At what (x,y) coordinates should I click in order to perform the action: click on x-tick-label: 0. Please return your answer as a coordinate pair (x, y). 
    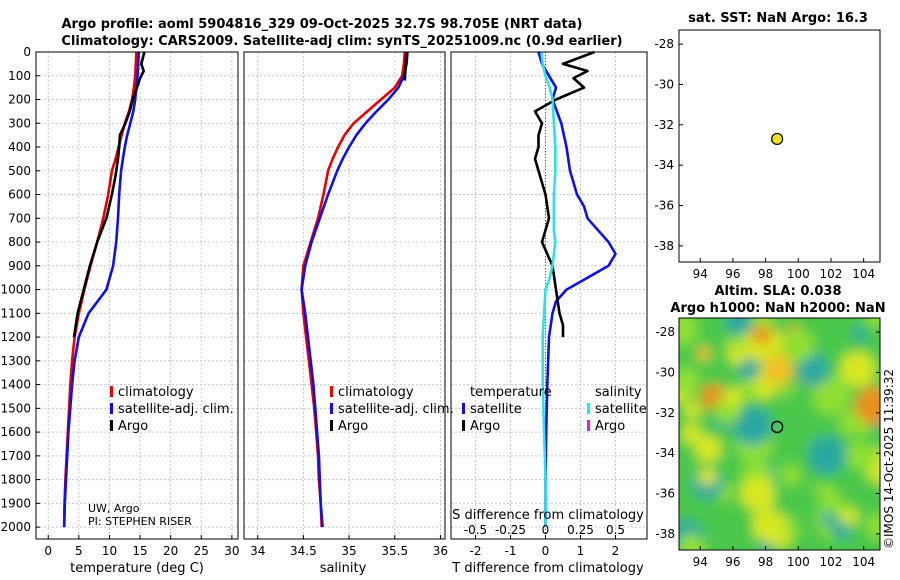
    Looking at the image, I should click on (546, 551).